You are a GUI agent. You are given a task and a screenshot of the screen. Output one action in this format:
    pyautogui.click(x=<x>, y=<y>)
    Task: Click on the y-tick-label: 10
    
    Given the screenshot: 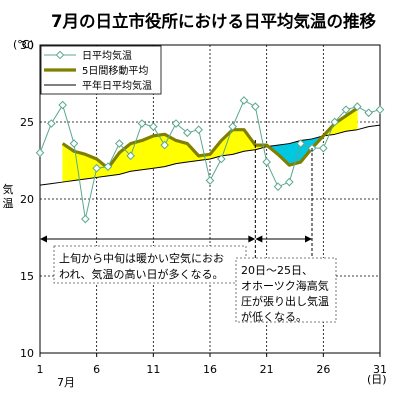 What is the action you would take?
    pyautogui.click(x=27, y=353)
    